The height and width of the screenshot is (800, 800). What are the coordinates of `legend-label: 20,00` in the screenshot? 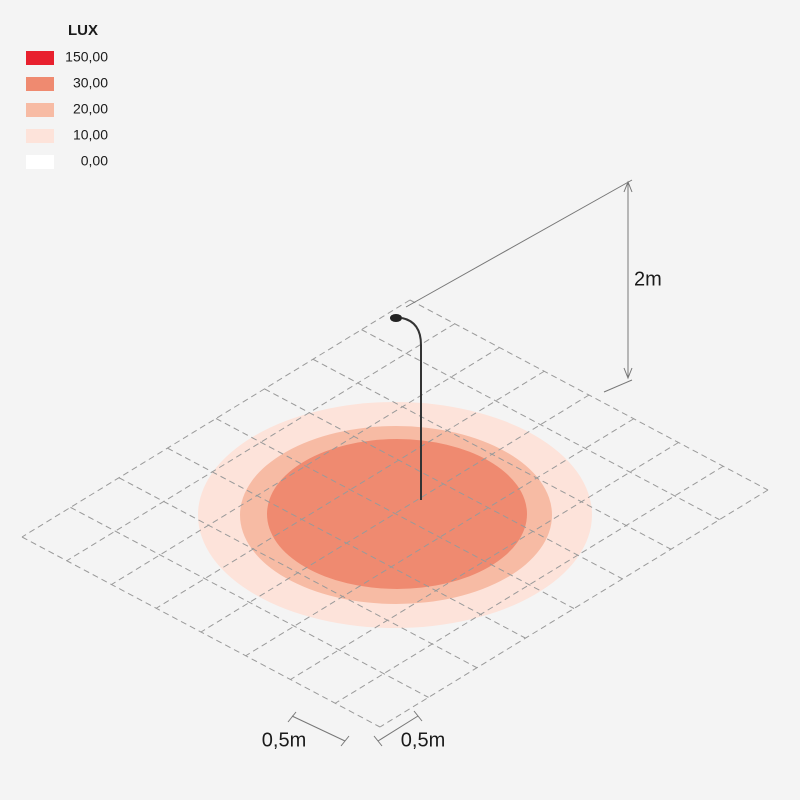 It's located at (90, 109).